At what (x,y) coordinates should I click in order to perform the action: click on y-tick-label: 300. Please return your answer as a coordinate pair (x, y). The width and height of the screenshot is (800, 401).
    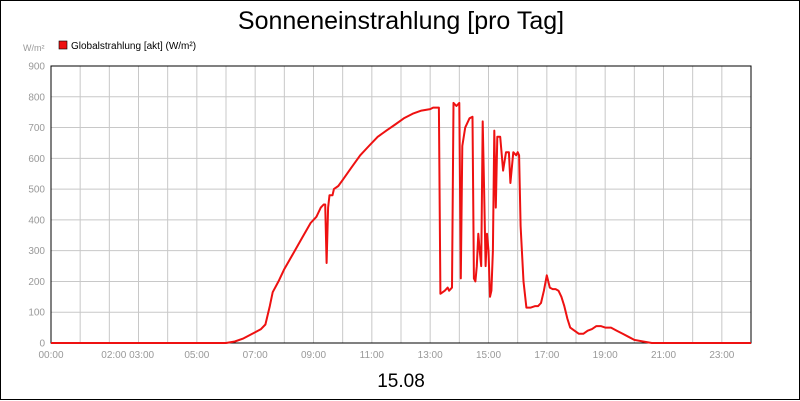
    Looking at the image, I should click on (36, 251).